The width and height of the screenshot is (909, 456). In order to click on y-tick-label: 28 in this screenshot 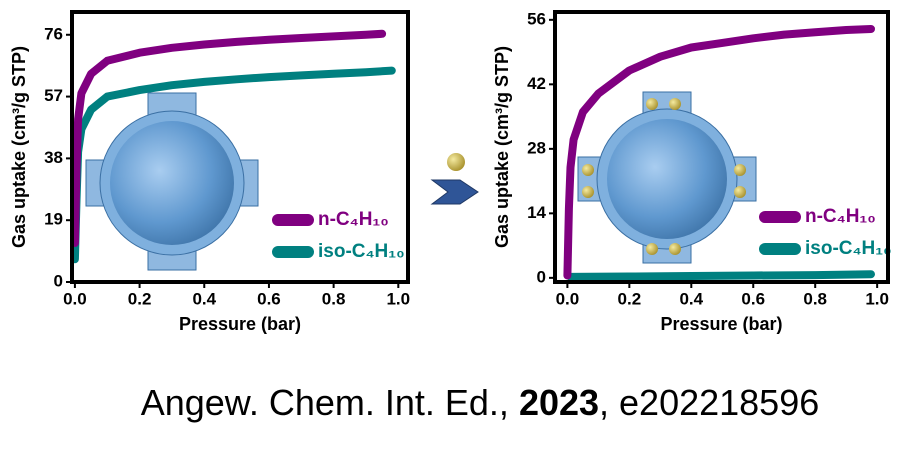, I will do `click(536, 147)`.